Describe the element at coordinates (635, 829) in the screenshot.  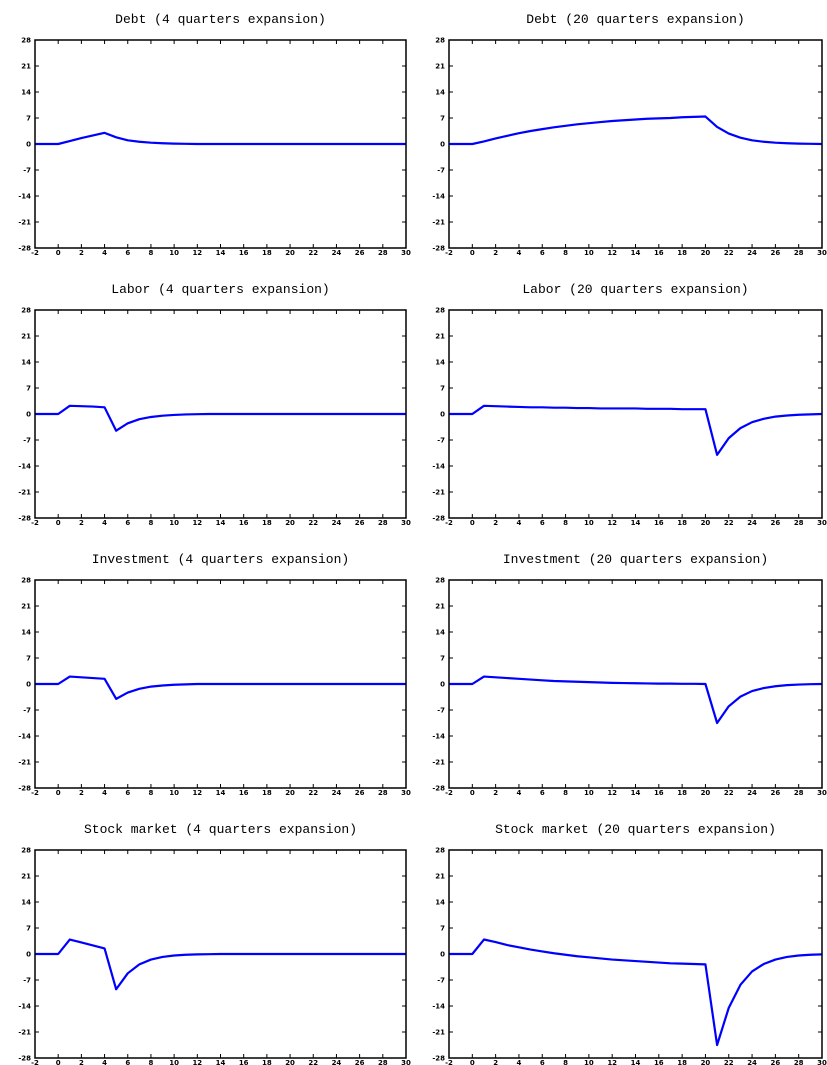
I see `chart-title: Stock market (20 quarters expansion)` at that location.